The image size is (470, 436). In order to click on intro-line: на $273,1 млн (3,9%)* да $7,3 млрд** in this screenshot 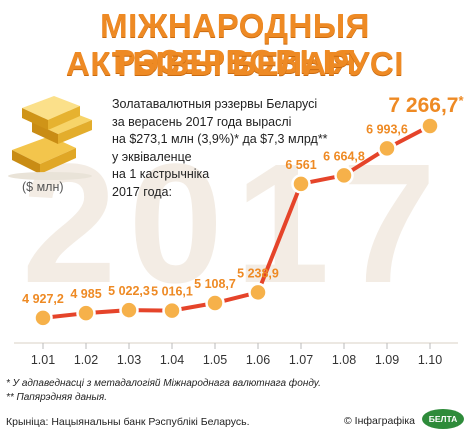, I will do `click(220, 139)`.